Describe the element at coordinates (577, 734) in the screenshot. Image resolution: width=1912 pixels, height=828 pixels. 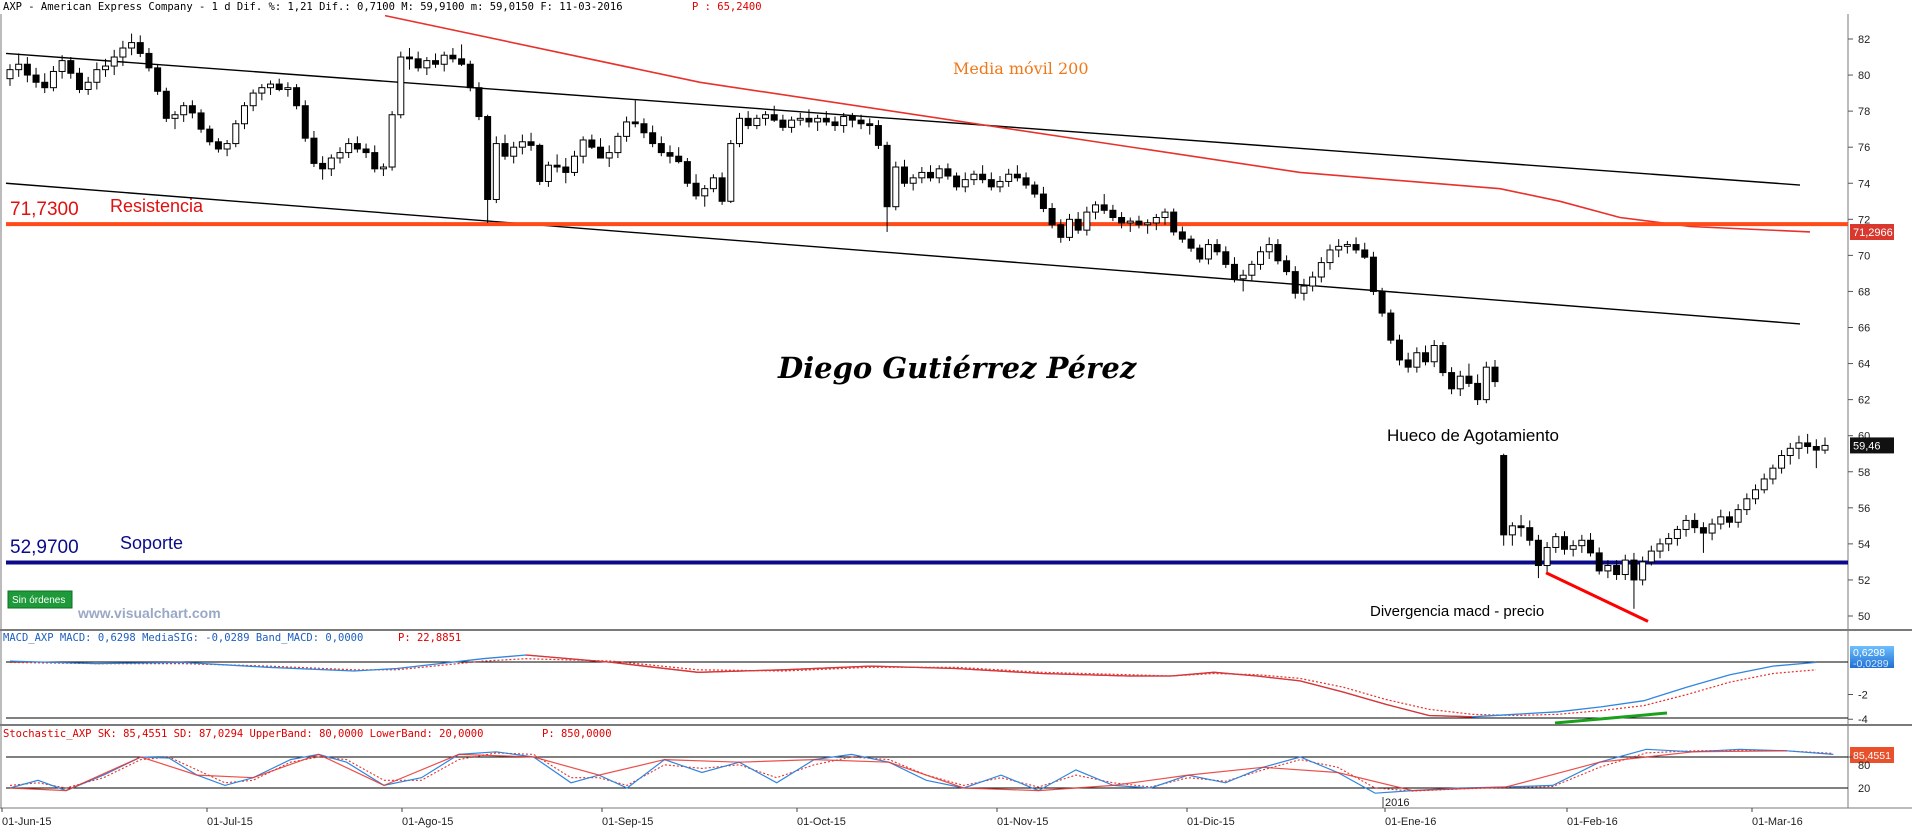
I see `stochastic-header-p: P: 850,0000` at that location.